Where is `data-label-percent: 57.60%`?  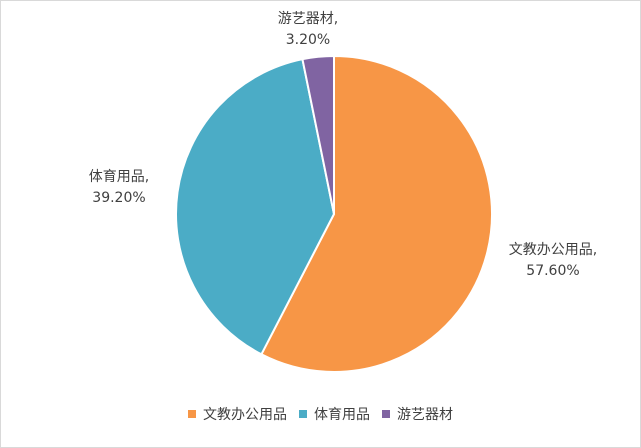 data-label-percent: 57.60% is located at coordinates (552, 271).